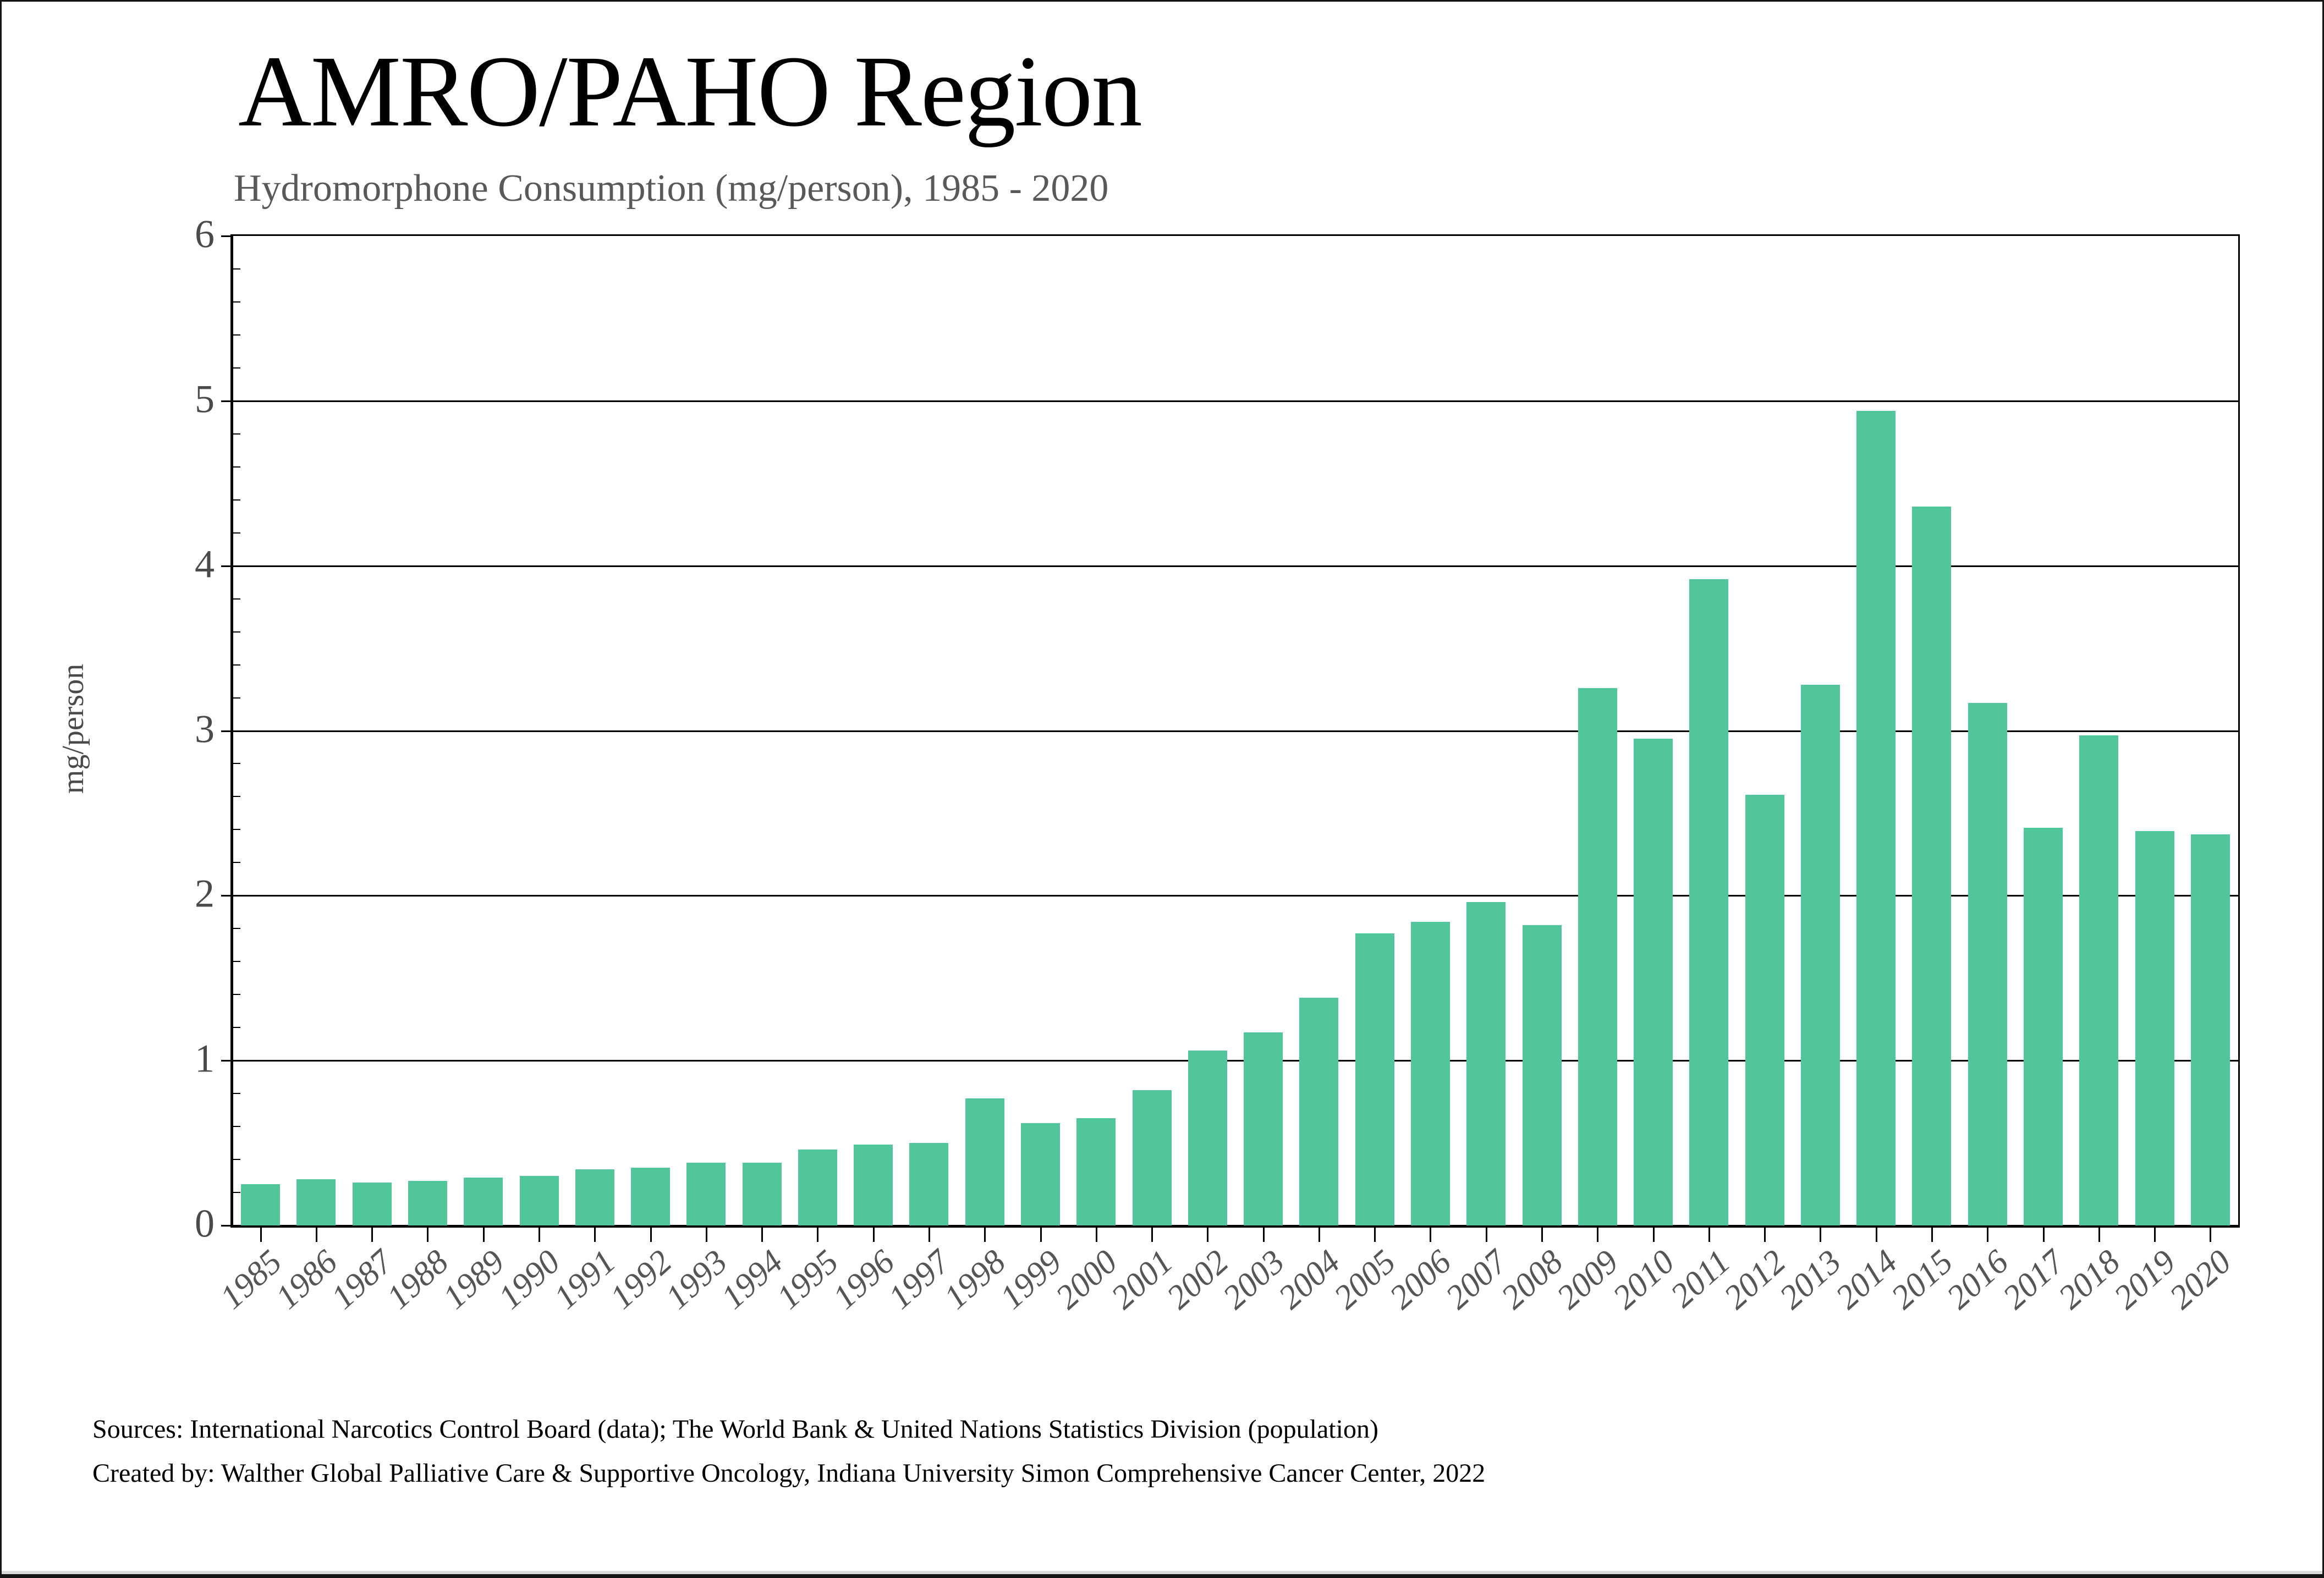 This screenshot has width=2324, height=1578. What do you see at coordinates (651, 1197) in the screenshot?
I see `bar-1992` at bounding box center [651, 1197].